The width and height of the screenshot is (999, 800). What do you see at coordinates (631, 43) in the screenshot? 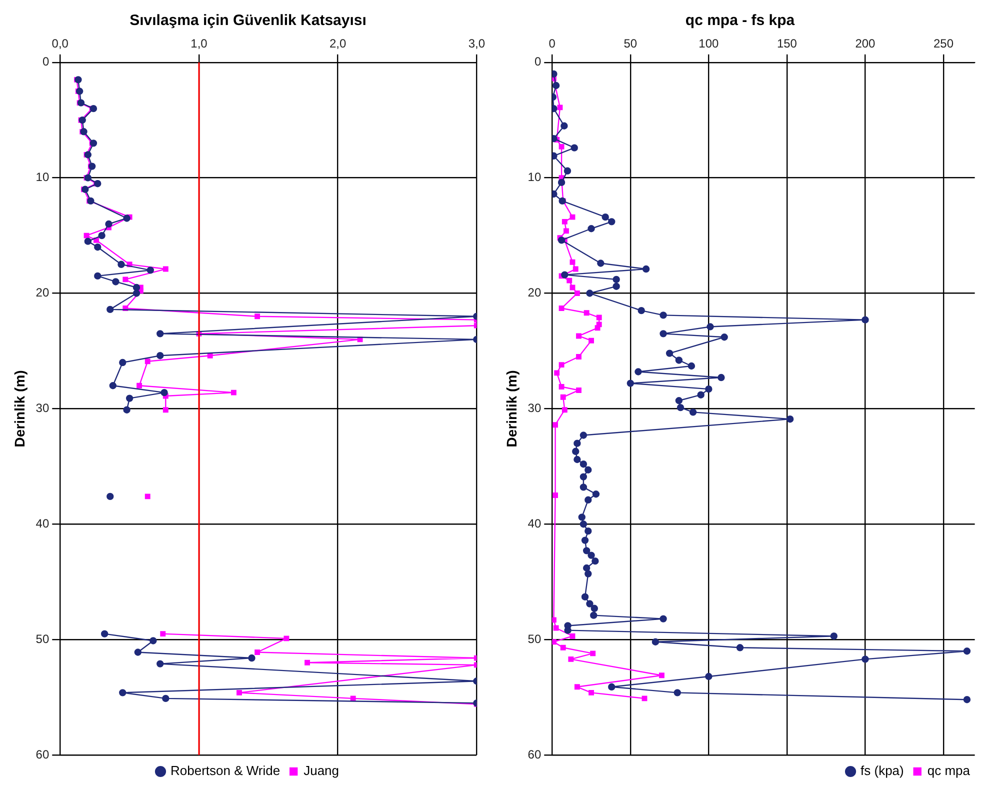
I see `x-tick-label: 50` at bounding box center [631, 43].